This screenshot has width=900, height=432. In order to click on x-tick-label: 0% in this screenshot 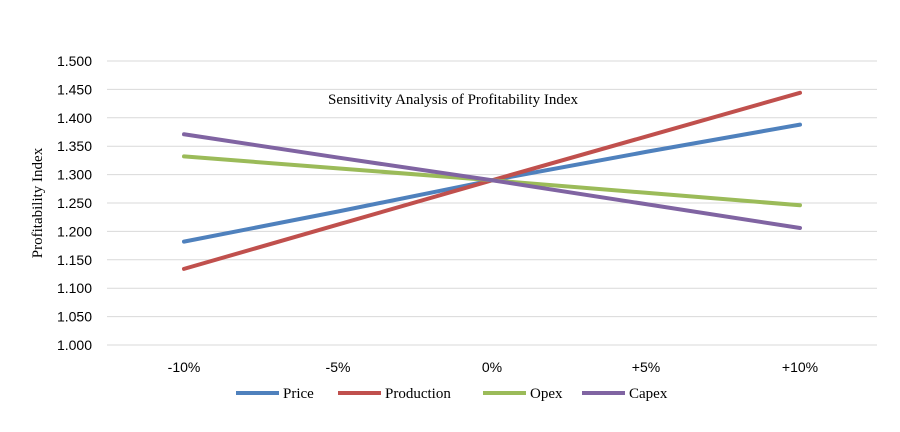, I will do `click(492, 367)`.